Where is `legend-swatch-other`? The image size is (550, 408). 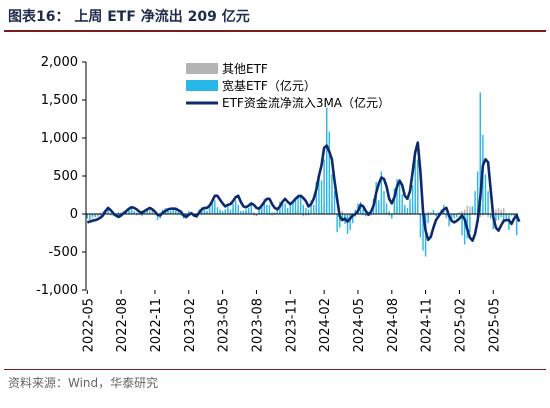 legend-swatch-other is located at coordinates (202, 68).